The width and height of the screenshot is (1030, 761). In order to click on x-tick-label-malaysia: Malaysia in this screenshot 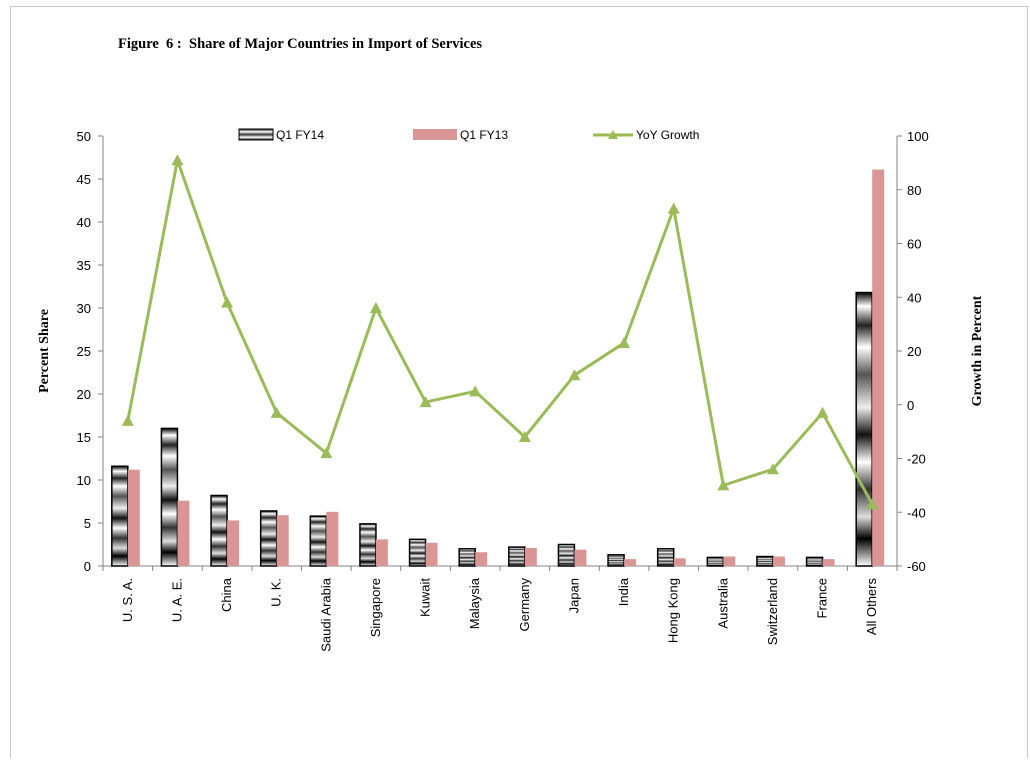, I will do `click(474, 603)`.